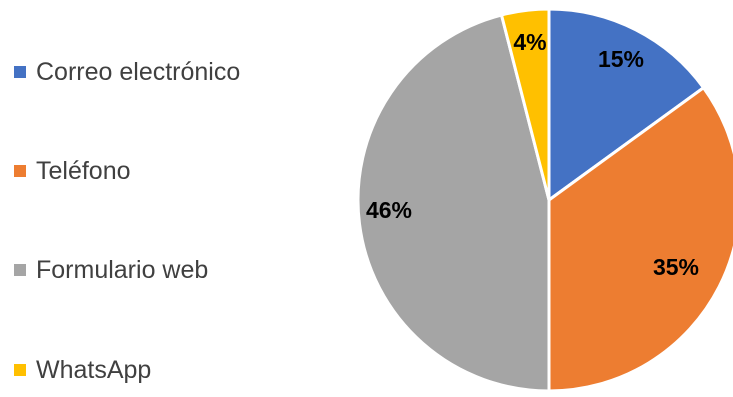 Image resolution: width=733 pixels, height=397 pixels. Describe the element at coordinates (525, 104) in the screenshot. I see `pie-slice-whatsapp` at that location.